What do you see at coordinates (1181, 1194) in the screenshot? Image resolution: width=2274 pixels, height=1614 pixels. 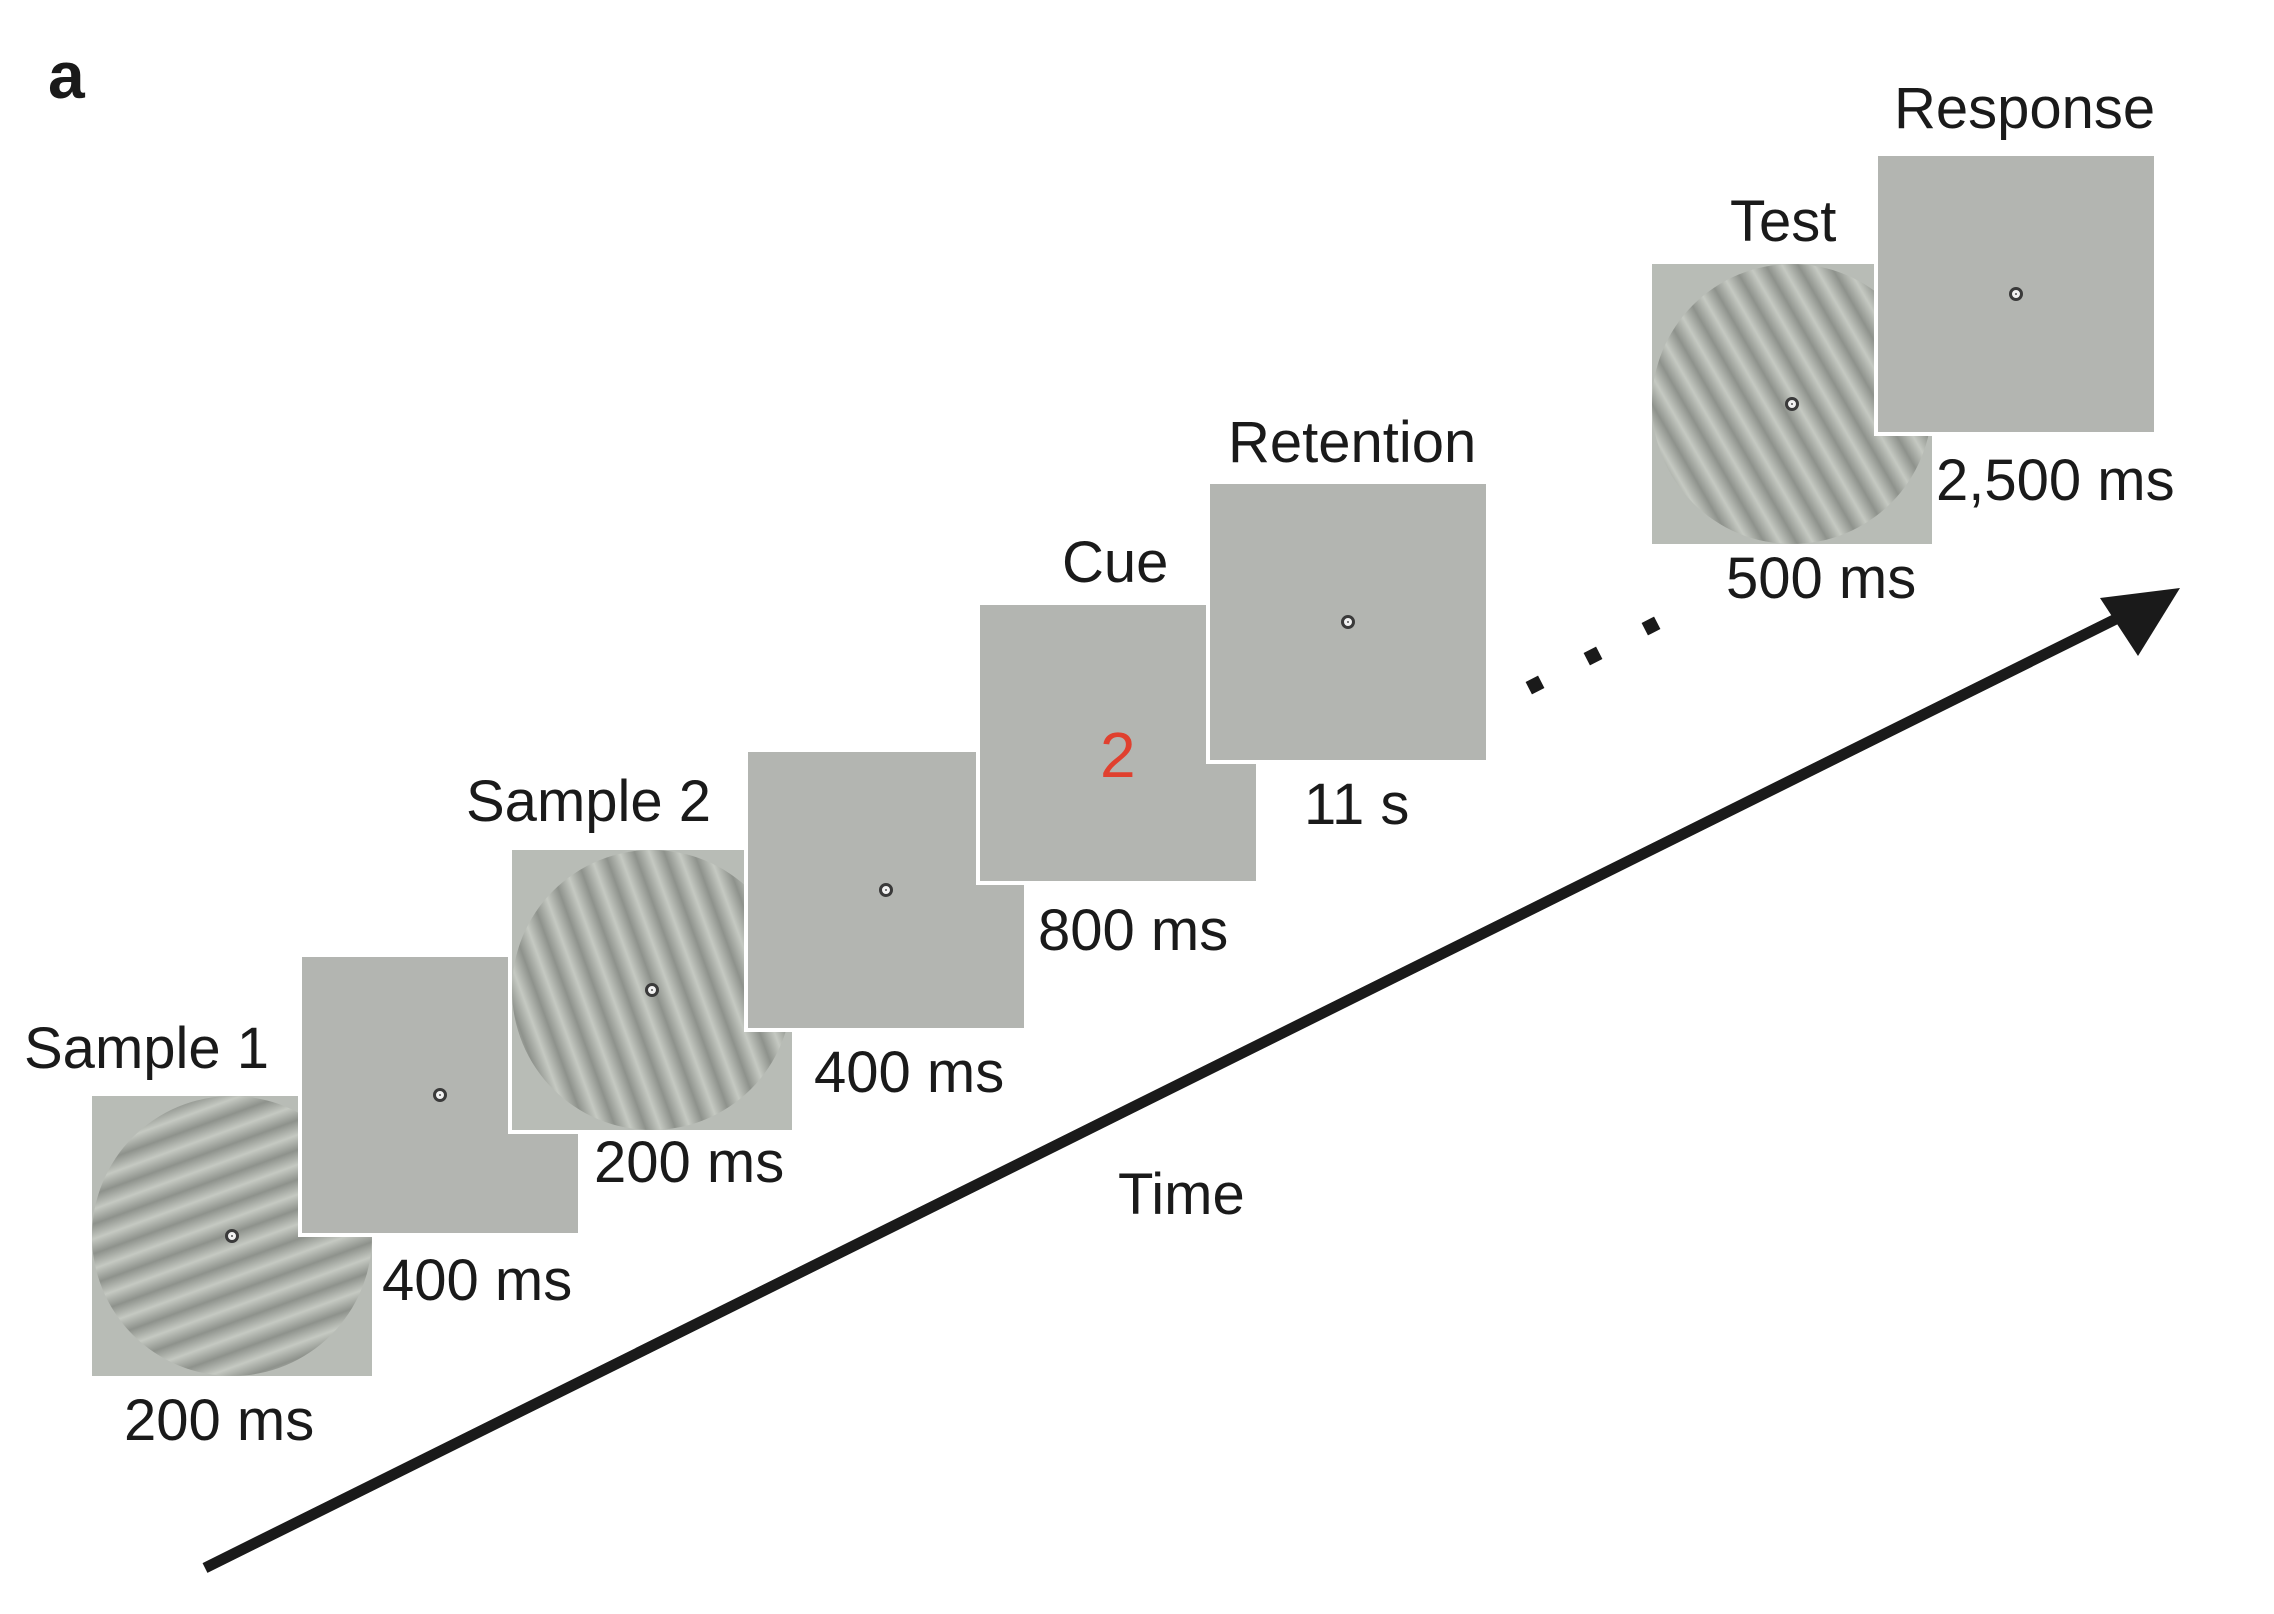 I see `time-label: Time` at bounding box center [1181, 1194].